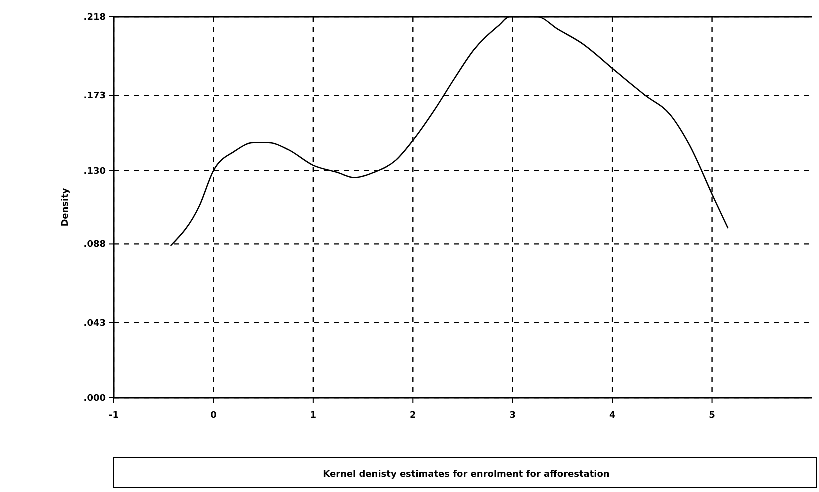 Image resolution: width=819 pixels, height=492 pixels. What do you see at coordinates (95, 18) in the screenshot?
I see `y-tick-label: .218` at bounding box center [95, 18].